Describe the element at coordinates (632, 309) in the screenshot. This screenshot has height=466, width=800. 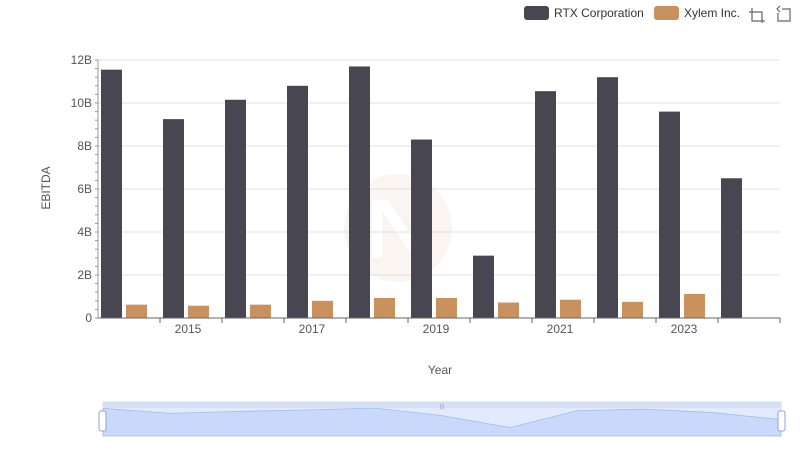
I see `bar-xylem-2022` at that location.